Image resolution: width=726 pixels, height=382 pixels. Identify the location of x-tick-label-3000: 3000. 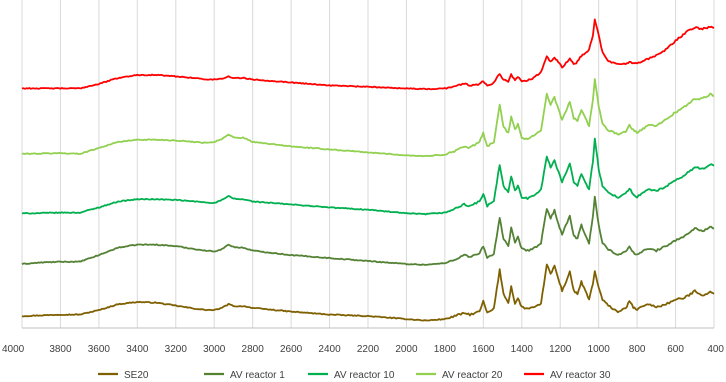
(214, 349).